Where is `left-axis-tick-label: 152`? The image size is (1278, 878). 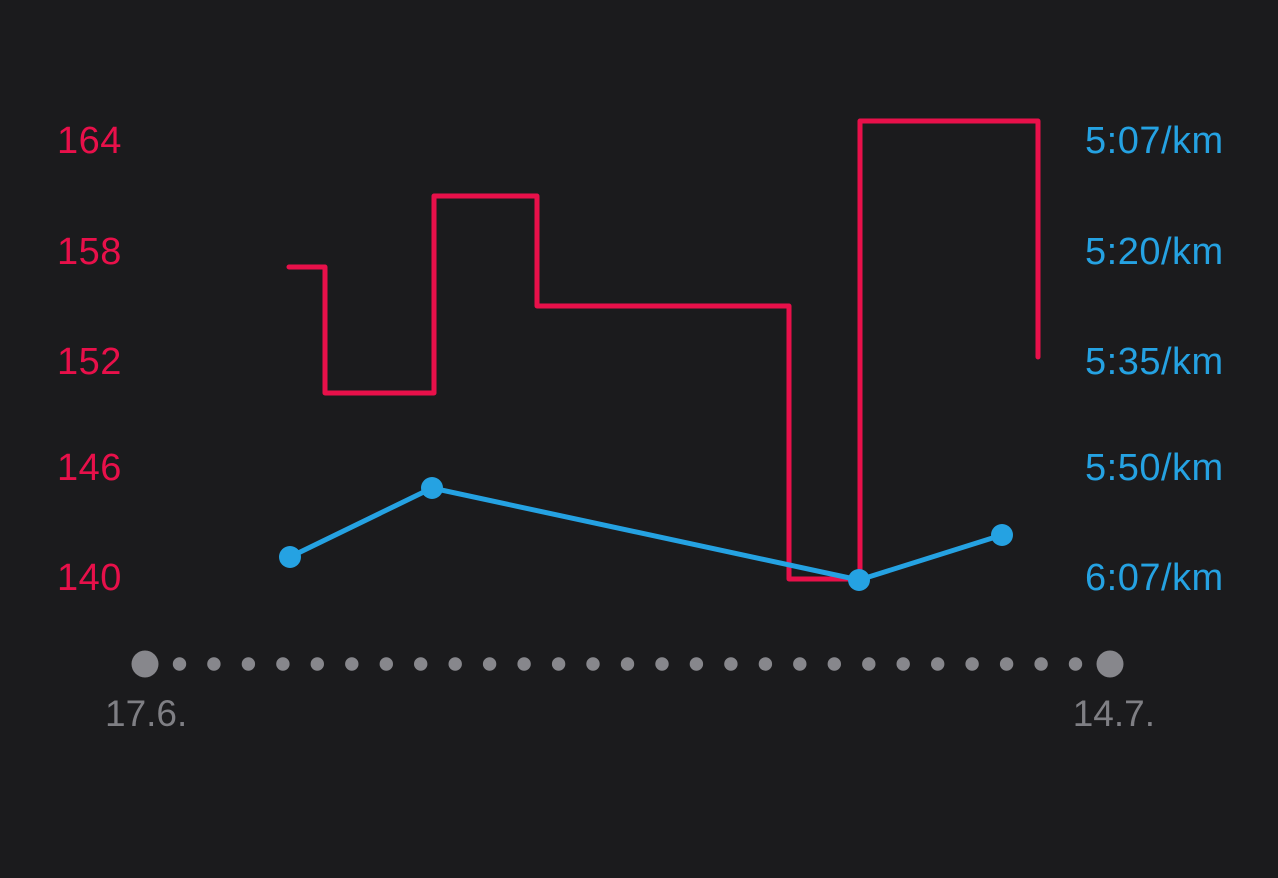 left-axis-tick-label: 152 is located at coordinates (89, 362).